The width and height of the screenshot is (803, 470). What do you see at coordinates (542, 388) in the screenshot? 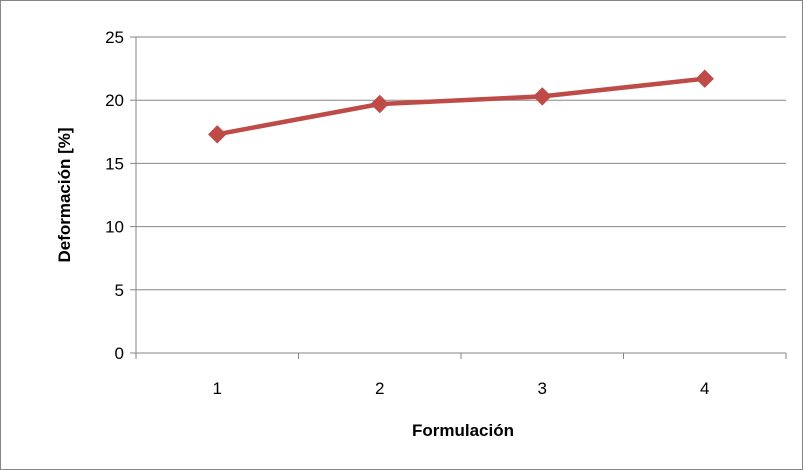
I see `x-tick-label: 3` at bounding box center [542, 388].